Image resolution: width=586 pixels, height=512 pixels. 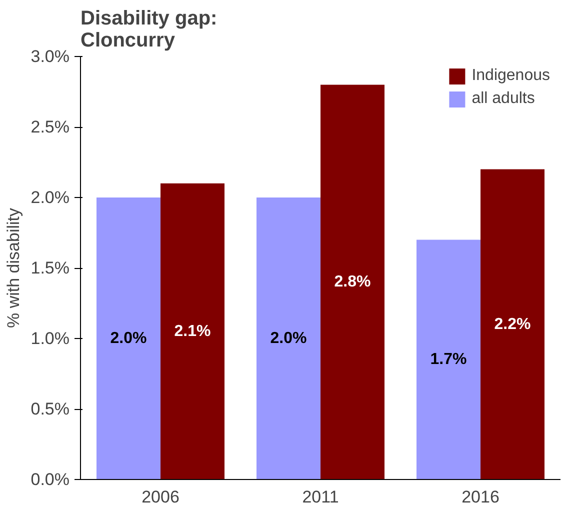 What do you see at coordinates (50, 409) in the screenshot?
I see `y-tick-label: 0.5%` at bounding box center [50, 409].